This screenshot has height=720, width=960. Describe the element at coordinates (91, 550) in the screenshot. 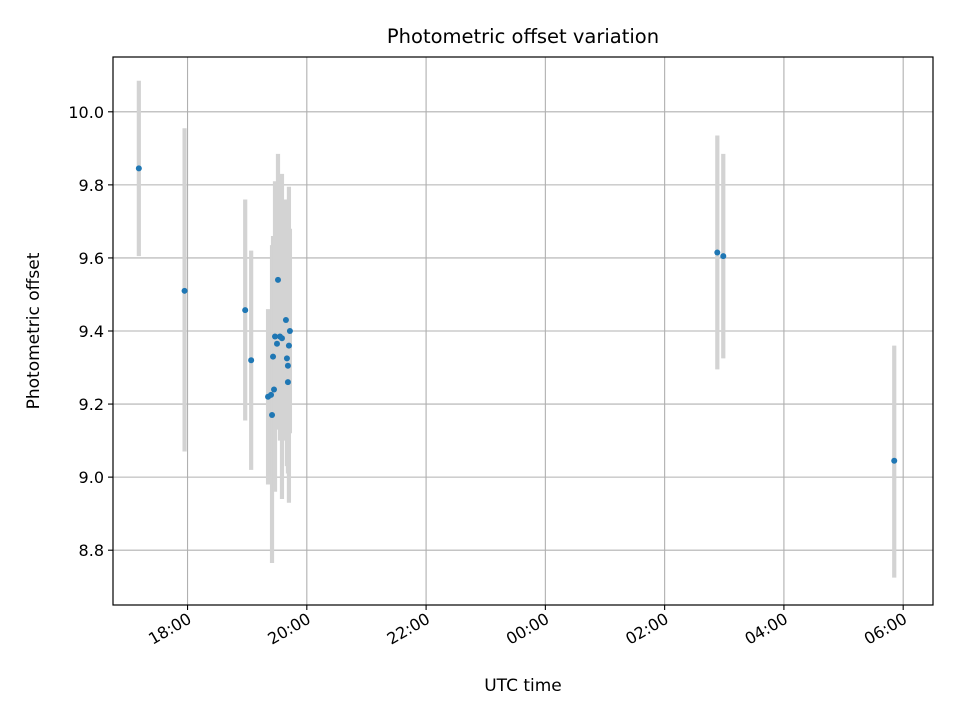

I see `y-tick-label: 8.8` at that location.